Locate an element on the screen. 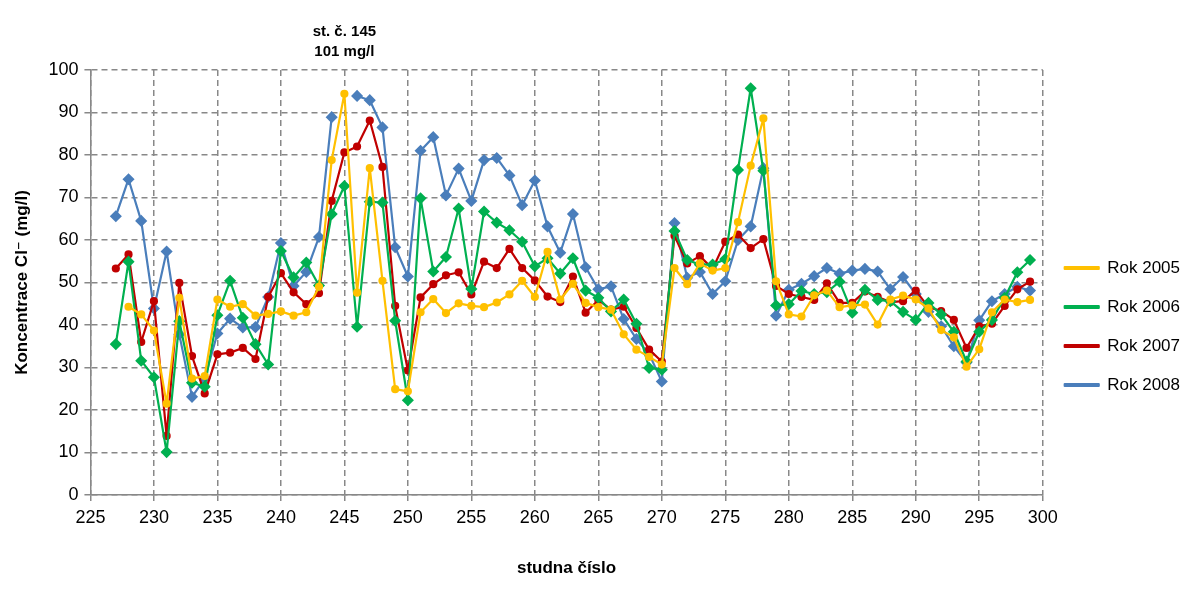 The width and height of the screenshot is (1200, 601). y-axis-title: Koncentrace Cl⁻ (mg/l) is located at coordinates (21, 282).